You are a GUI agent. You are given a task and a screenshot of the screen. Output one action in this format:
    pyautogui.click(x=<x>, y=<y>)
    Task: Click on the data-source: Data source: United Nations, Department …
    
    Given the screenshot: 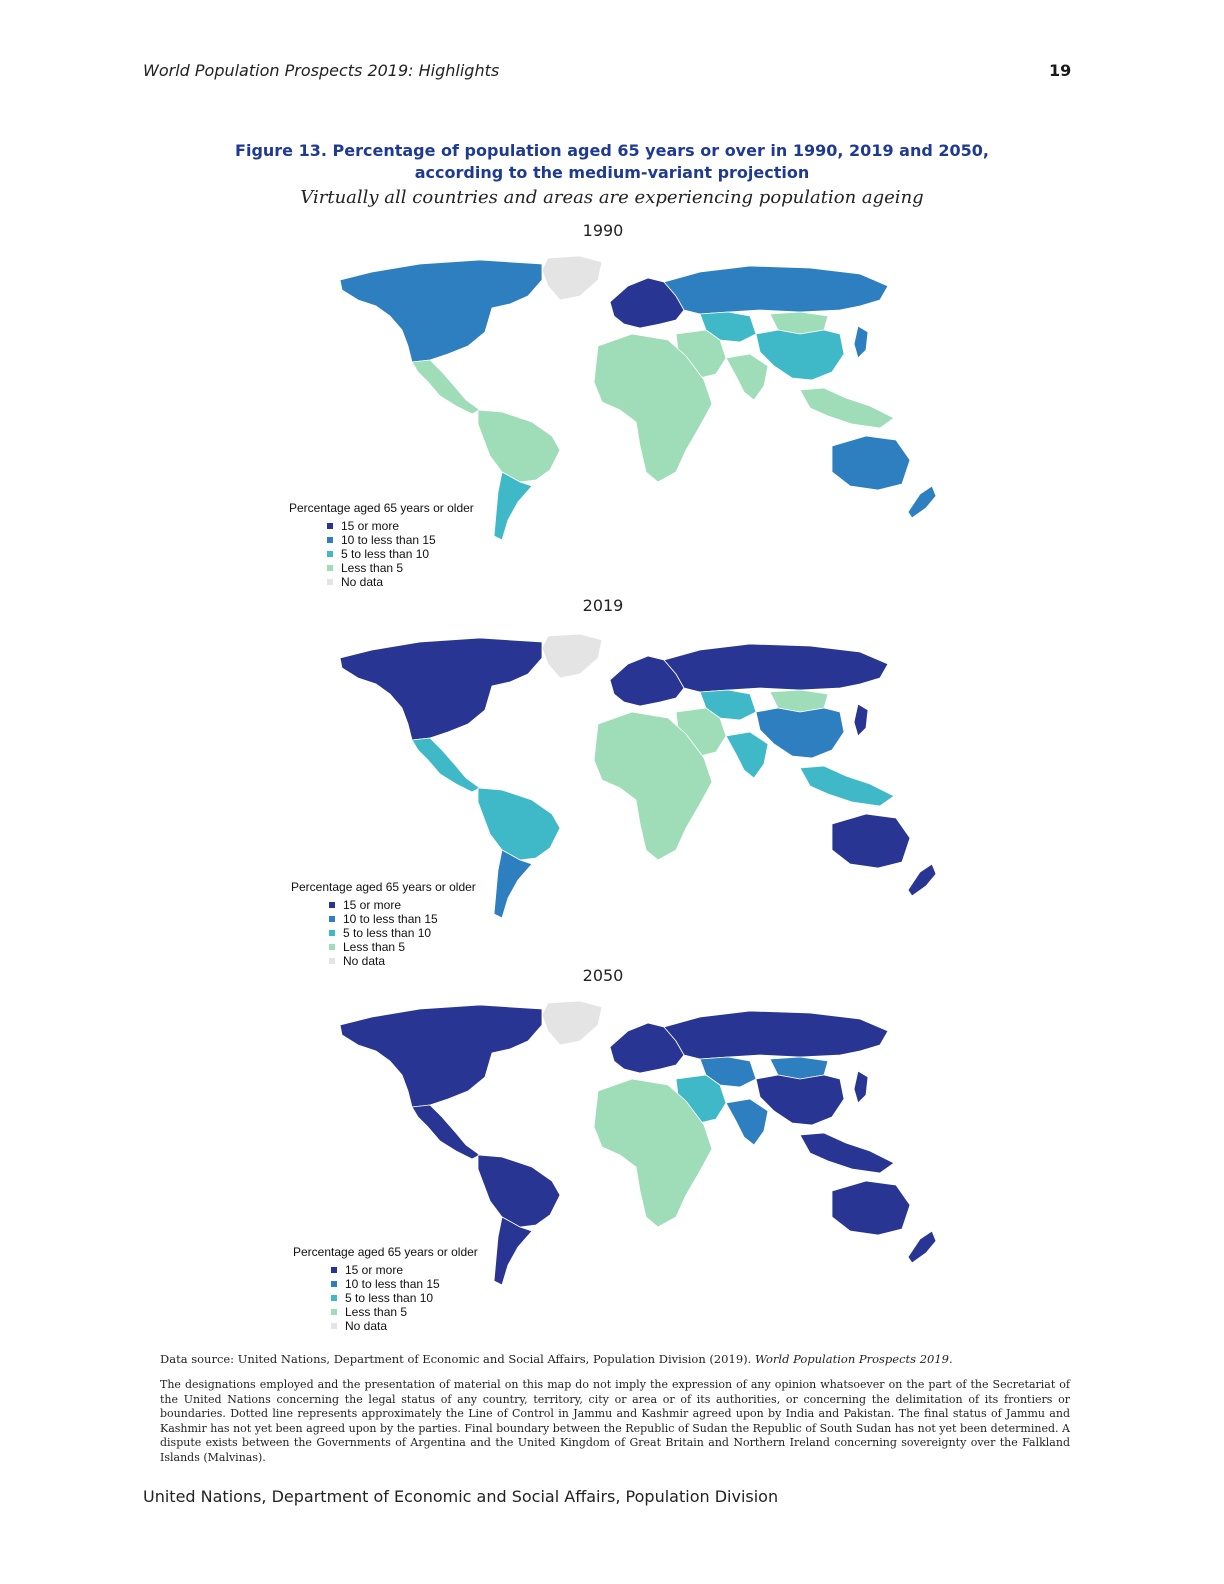 What is the action you would take?
    pyautogui.click(x=615, y=1359)
    